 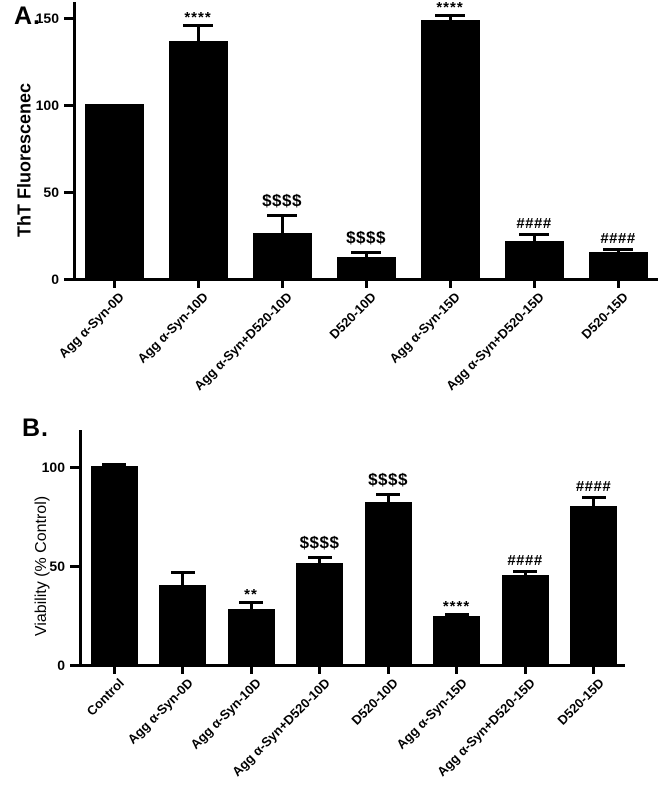 I want to click on x-tick-label: Agg α-Syn+D520-10D, so click(x=243, y=341).